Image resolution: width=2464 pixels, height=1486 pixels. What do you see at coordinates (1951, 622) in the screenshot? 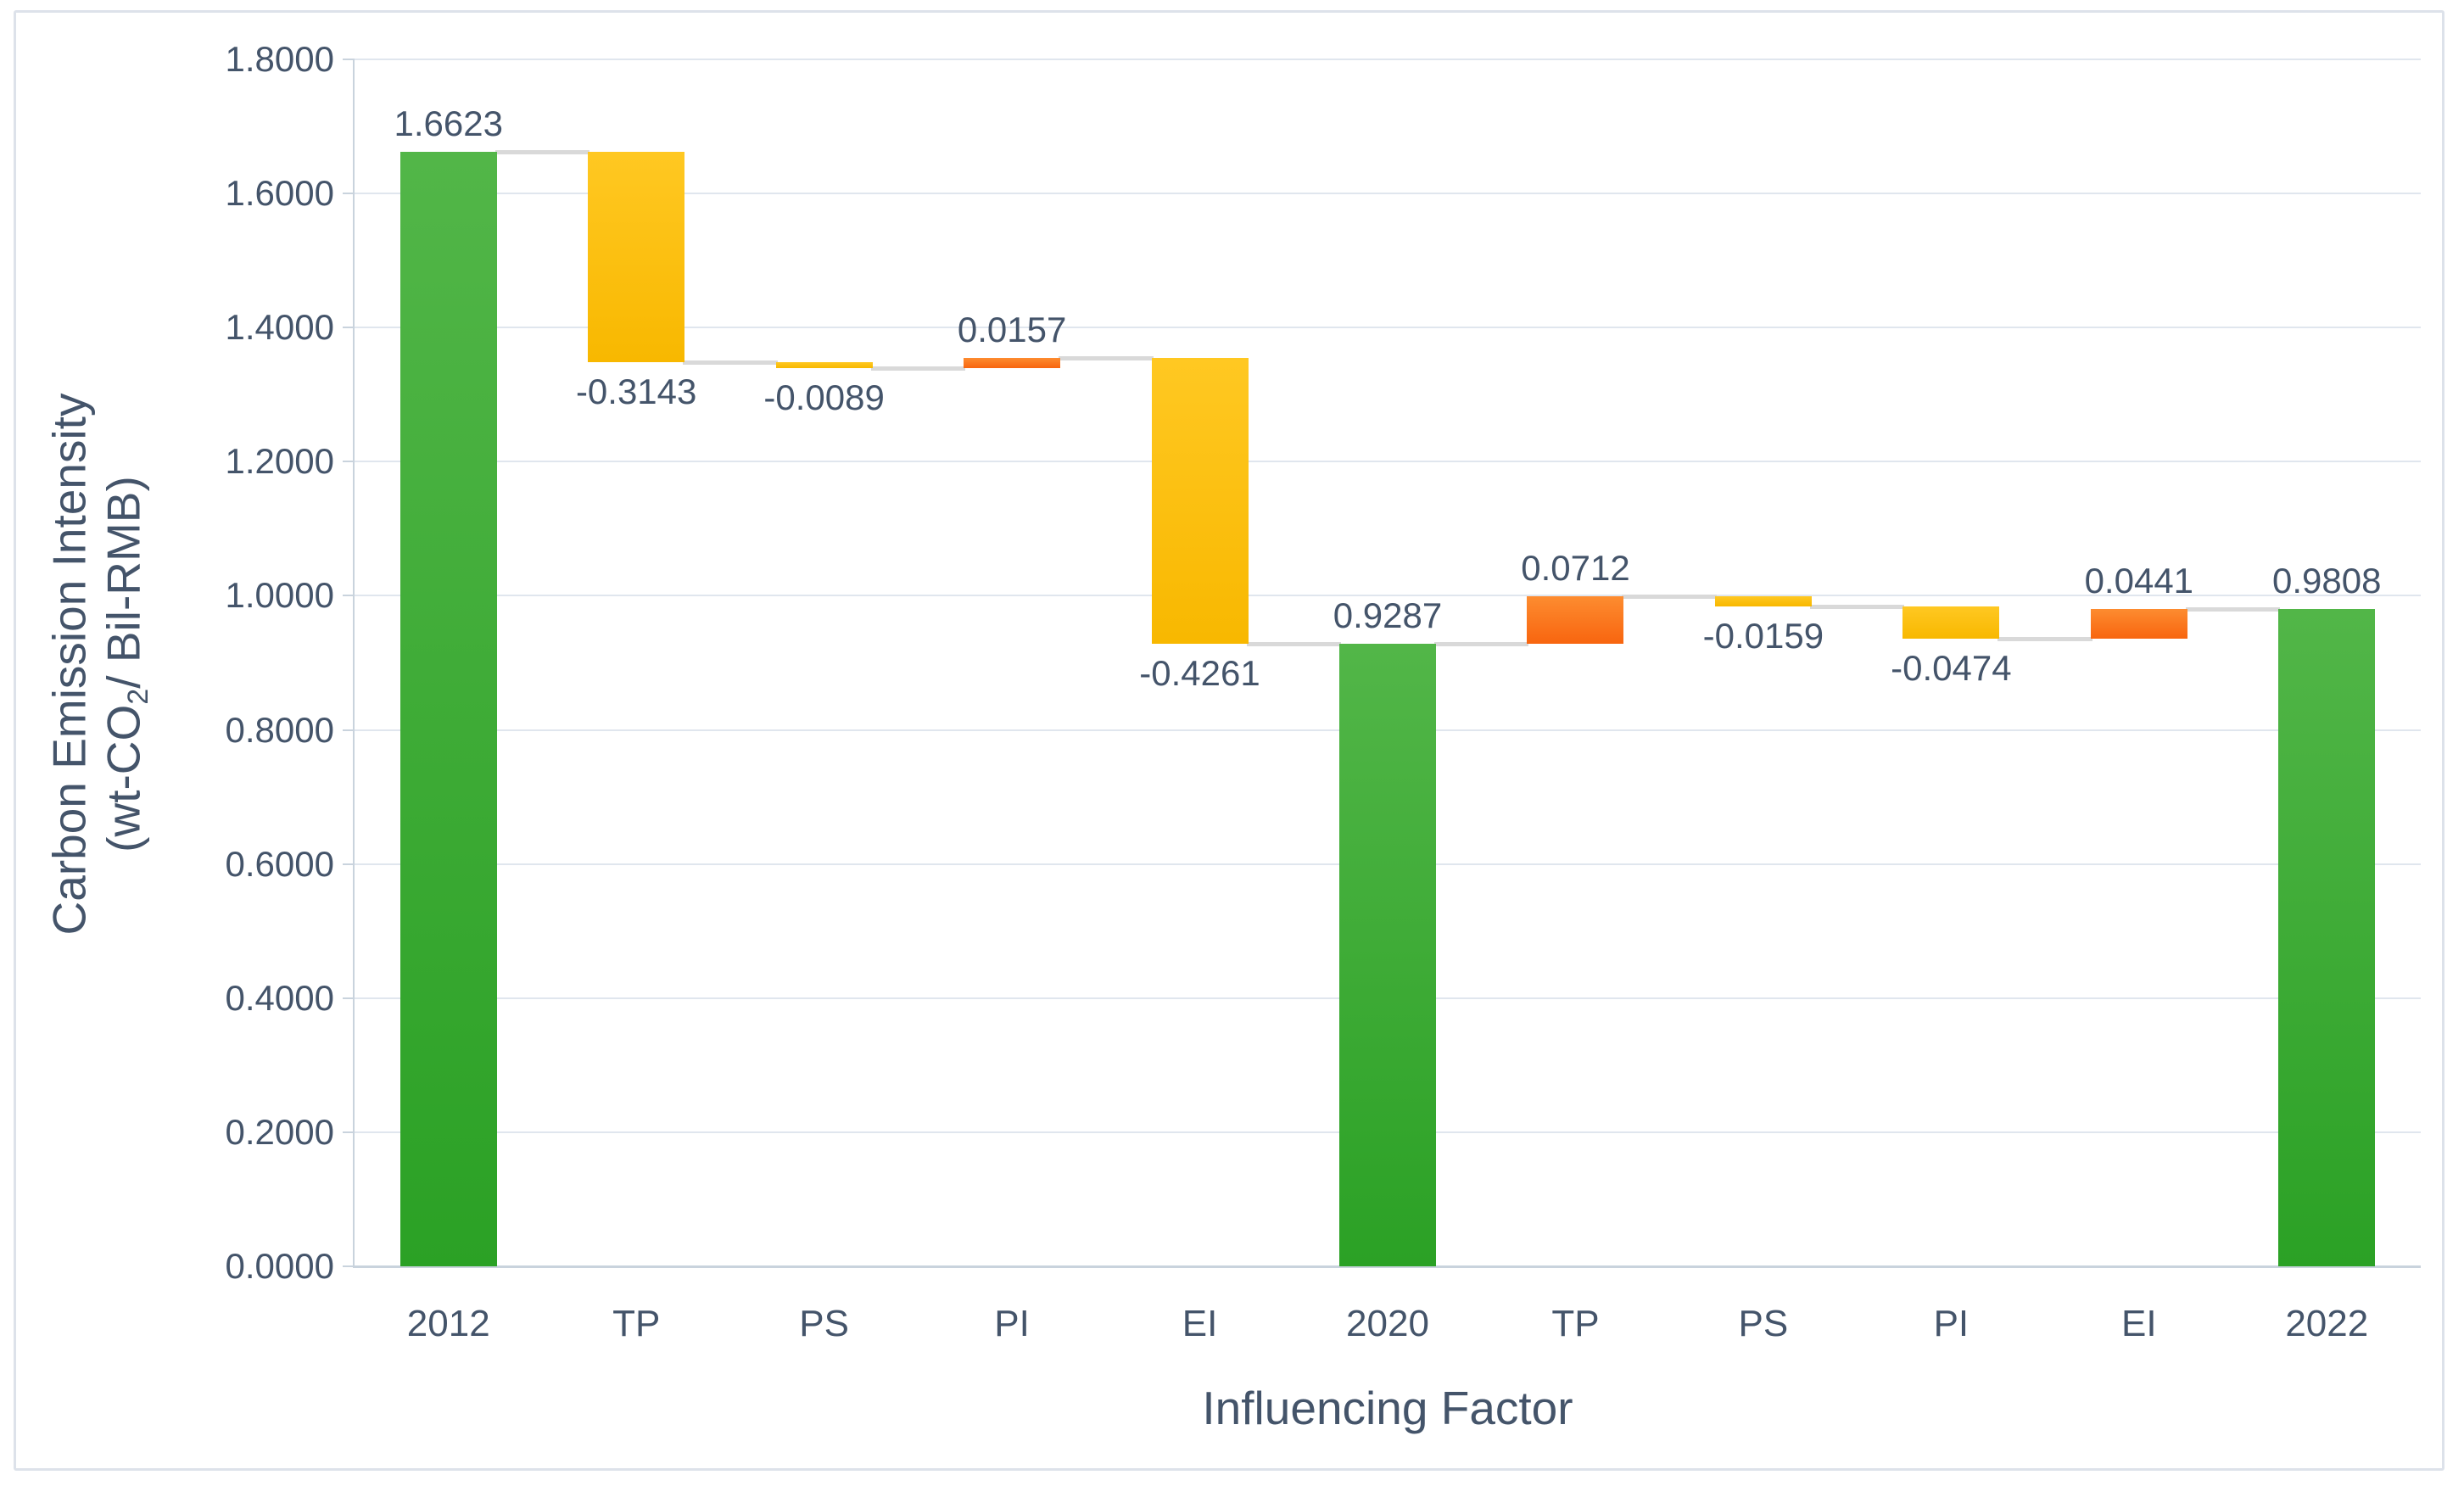
I see `bar-pi-decrease` at bounding box center [1951, 622].